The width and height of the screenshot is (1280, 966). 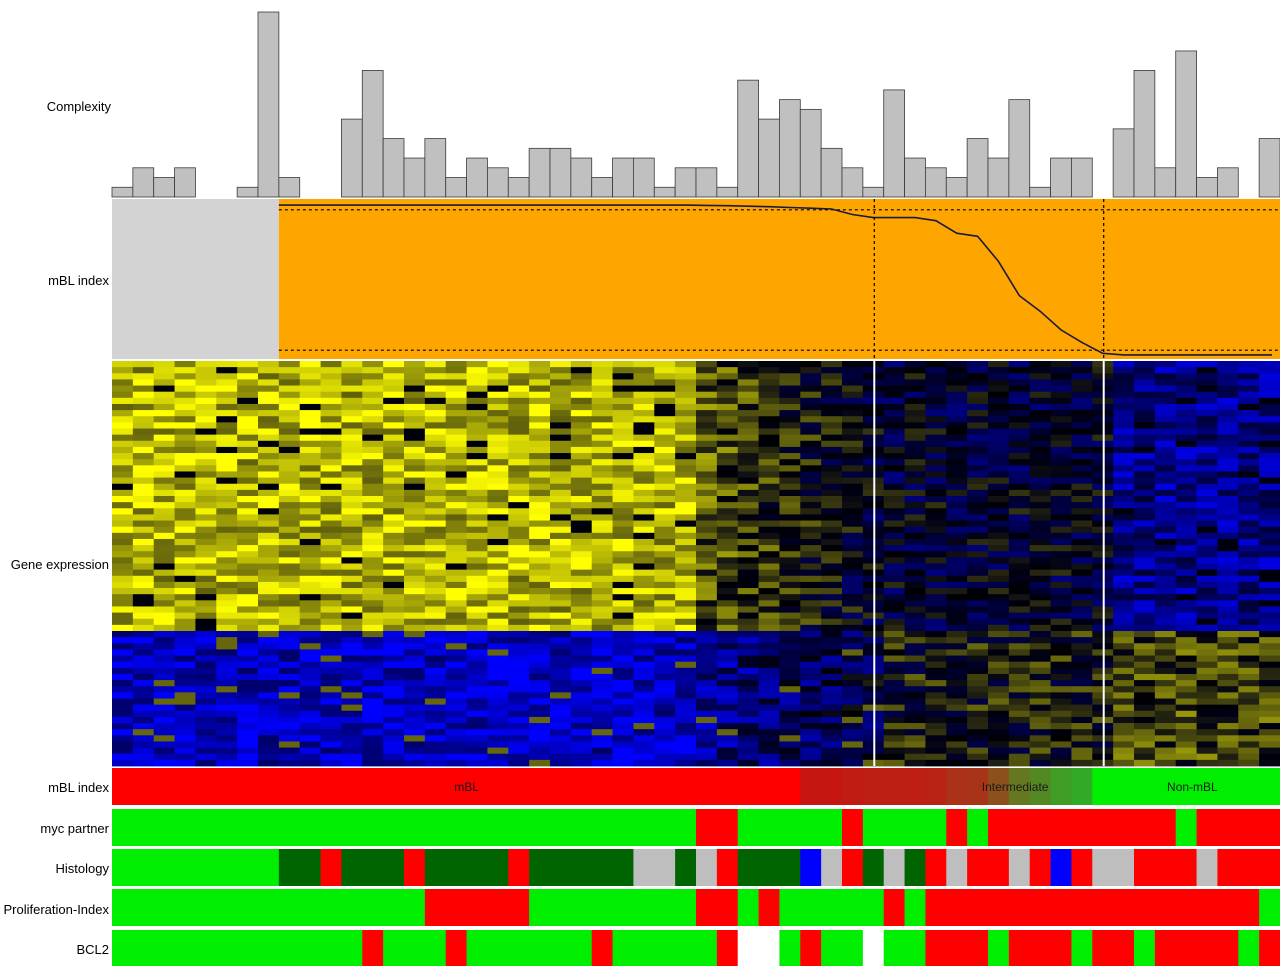 What do you see at coordinates (769, 948) in the screenshot?
I see `bcl2-cell` at bounding box center [769, 948].